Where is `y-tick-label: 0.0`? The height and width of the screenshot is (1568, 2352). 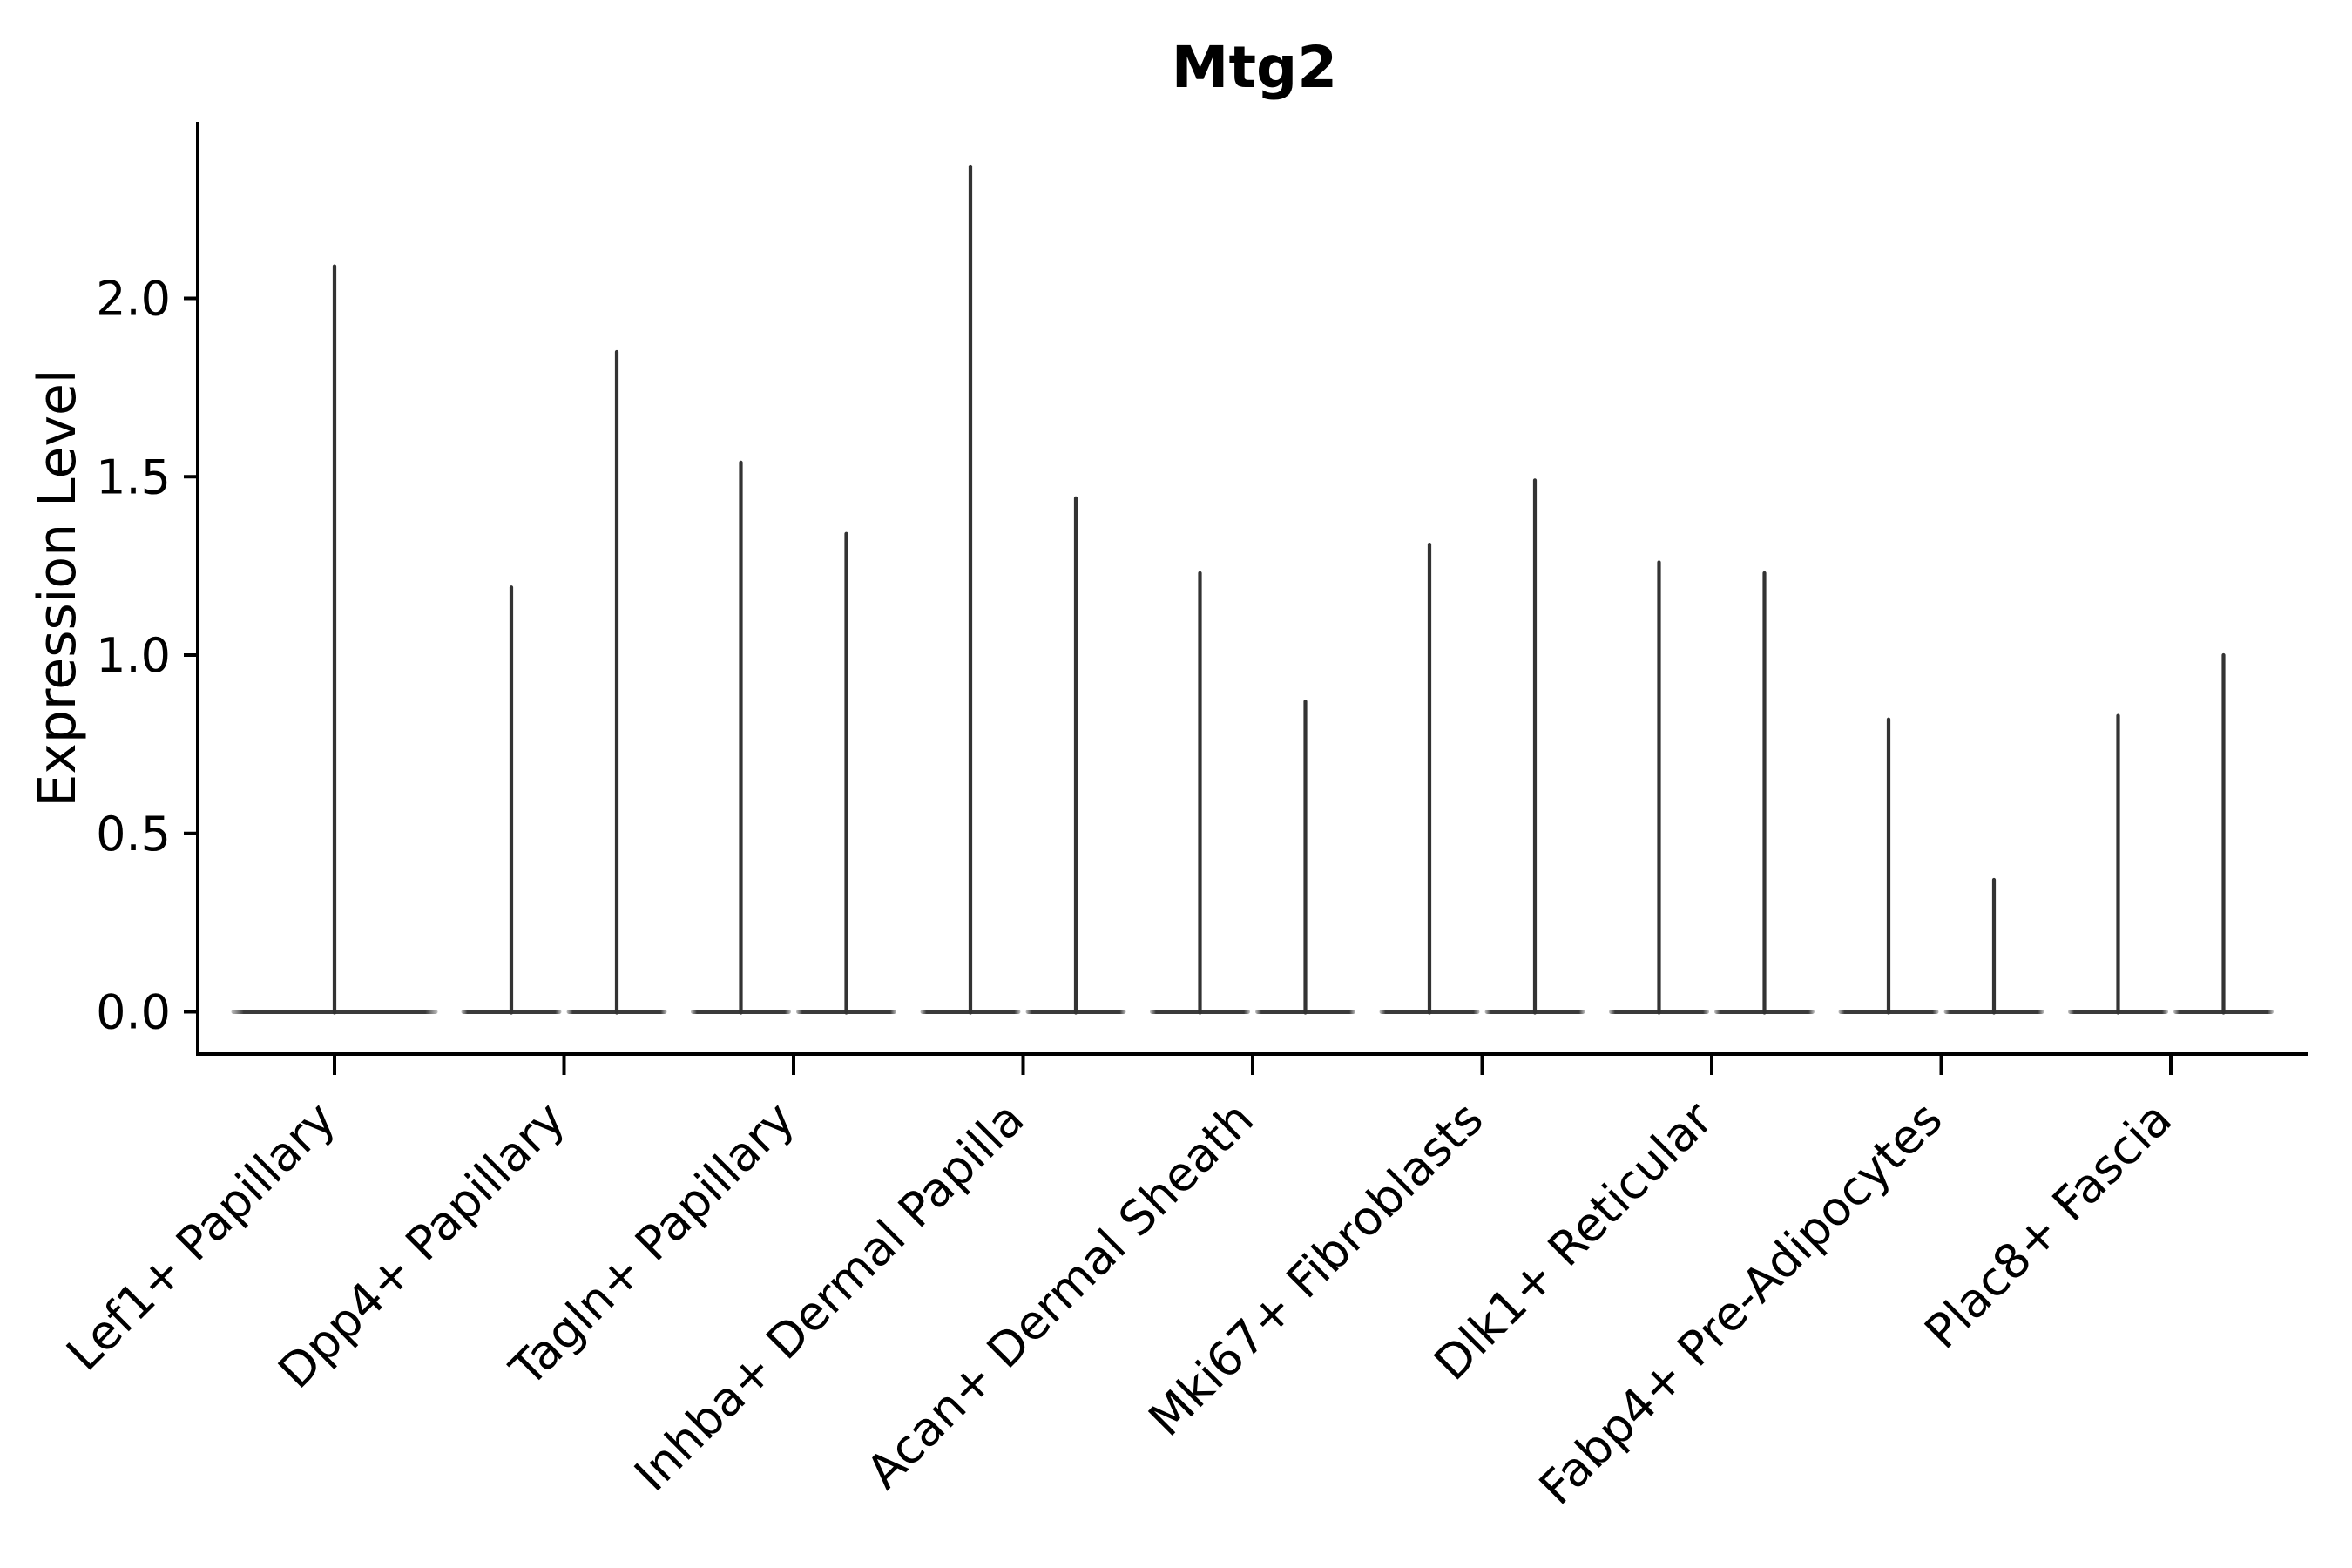
y-tick-label: 0.0 is located at coordinates (134, 1013).